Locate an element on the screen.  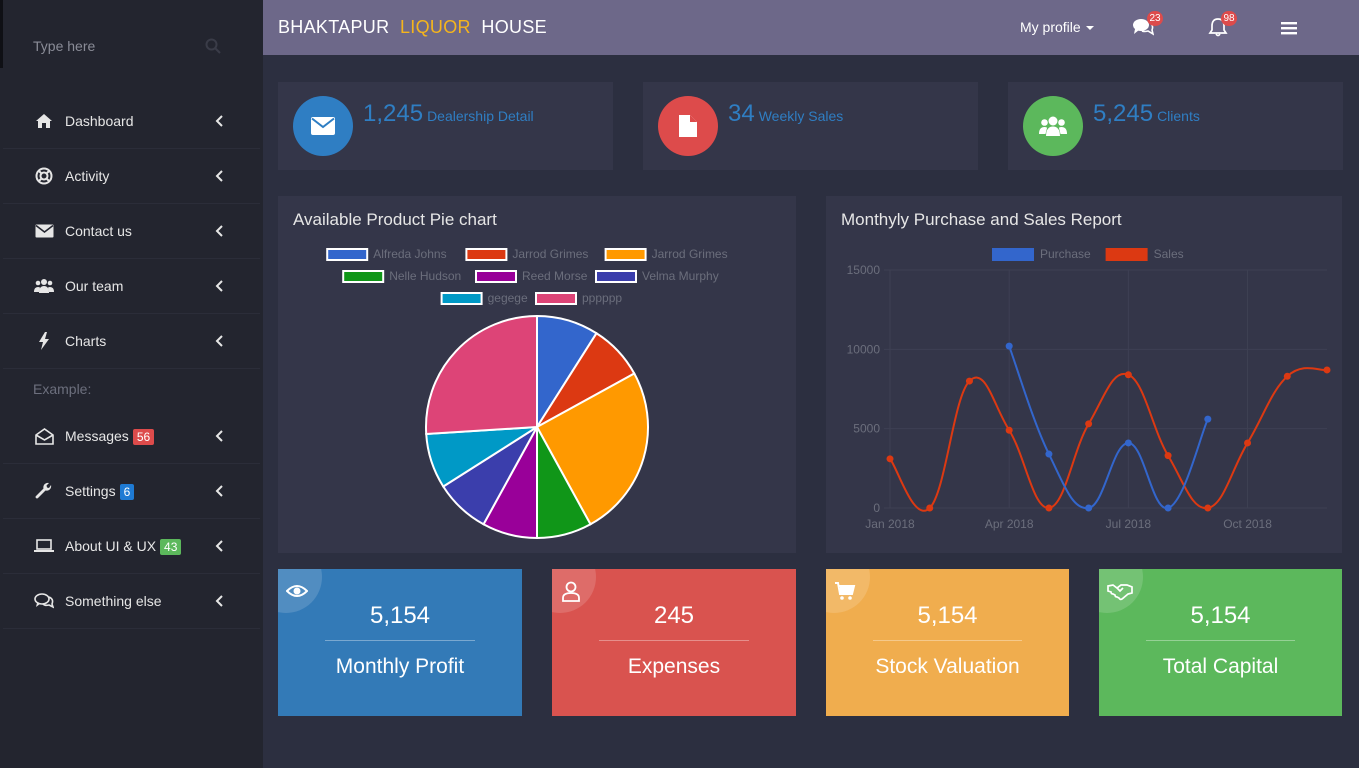
brand-title: BHAKTAPUR LIQUOR HOUSE is located at coordinates (412, 27).